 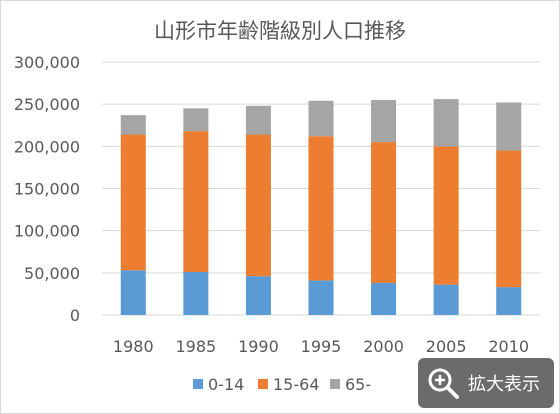 What do you see at coordinates (47, 231) in the screenshot?
I see `y-tick-label: 100,000` at bounding box center [47, 231].